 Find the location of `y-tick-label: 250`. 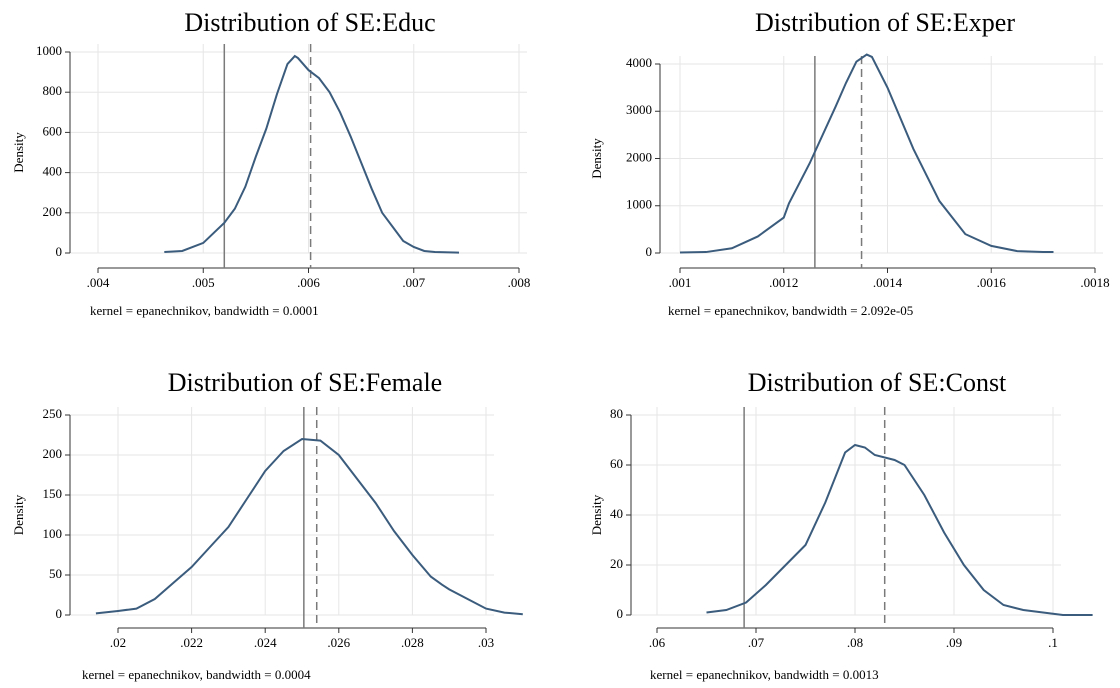

y-tick-label: 250 is located at coordinates (53, 413).